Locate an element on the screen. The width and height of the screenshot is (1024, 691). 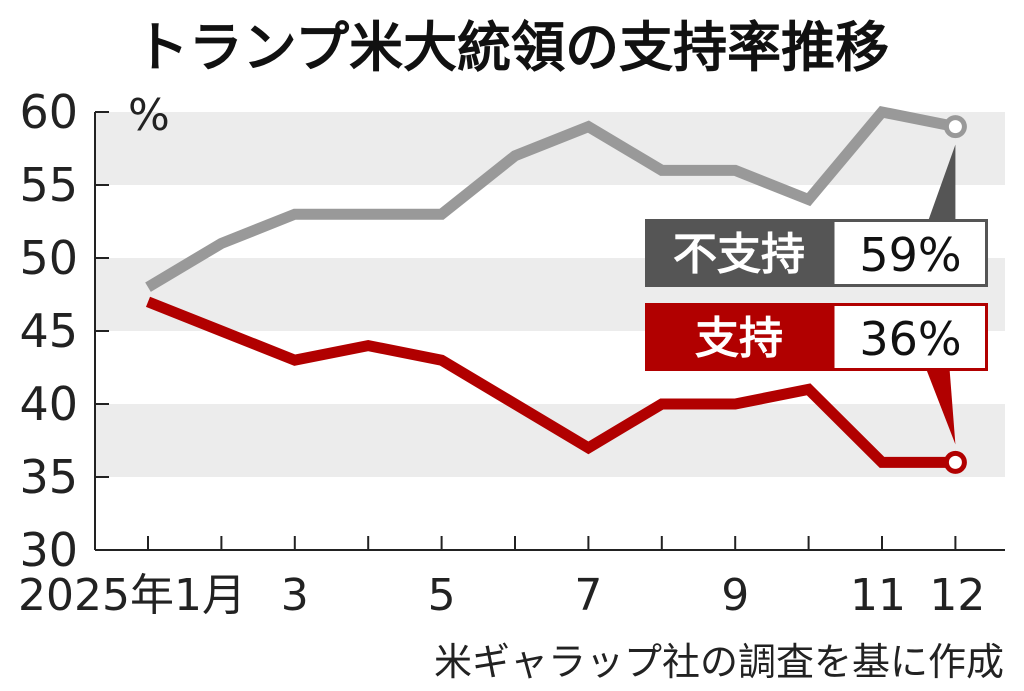
approve-value-box is located at coordinates (909, 337).